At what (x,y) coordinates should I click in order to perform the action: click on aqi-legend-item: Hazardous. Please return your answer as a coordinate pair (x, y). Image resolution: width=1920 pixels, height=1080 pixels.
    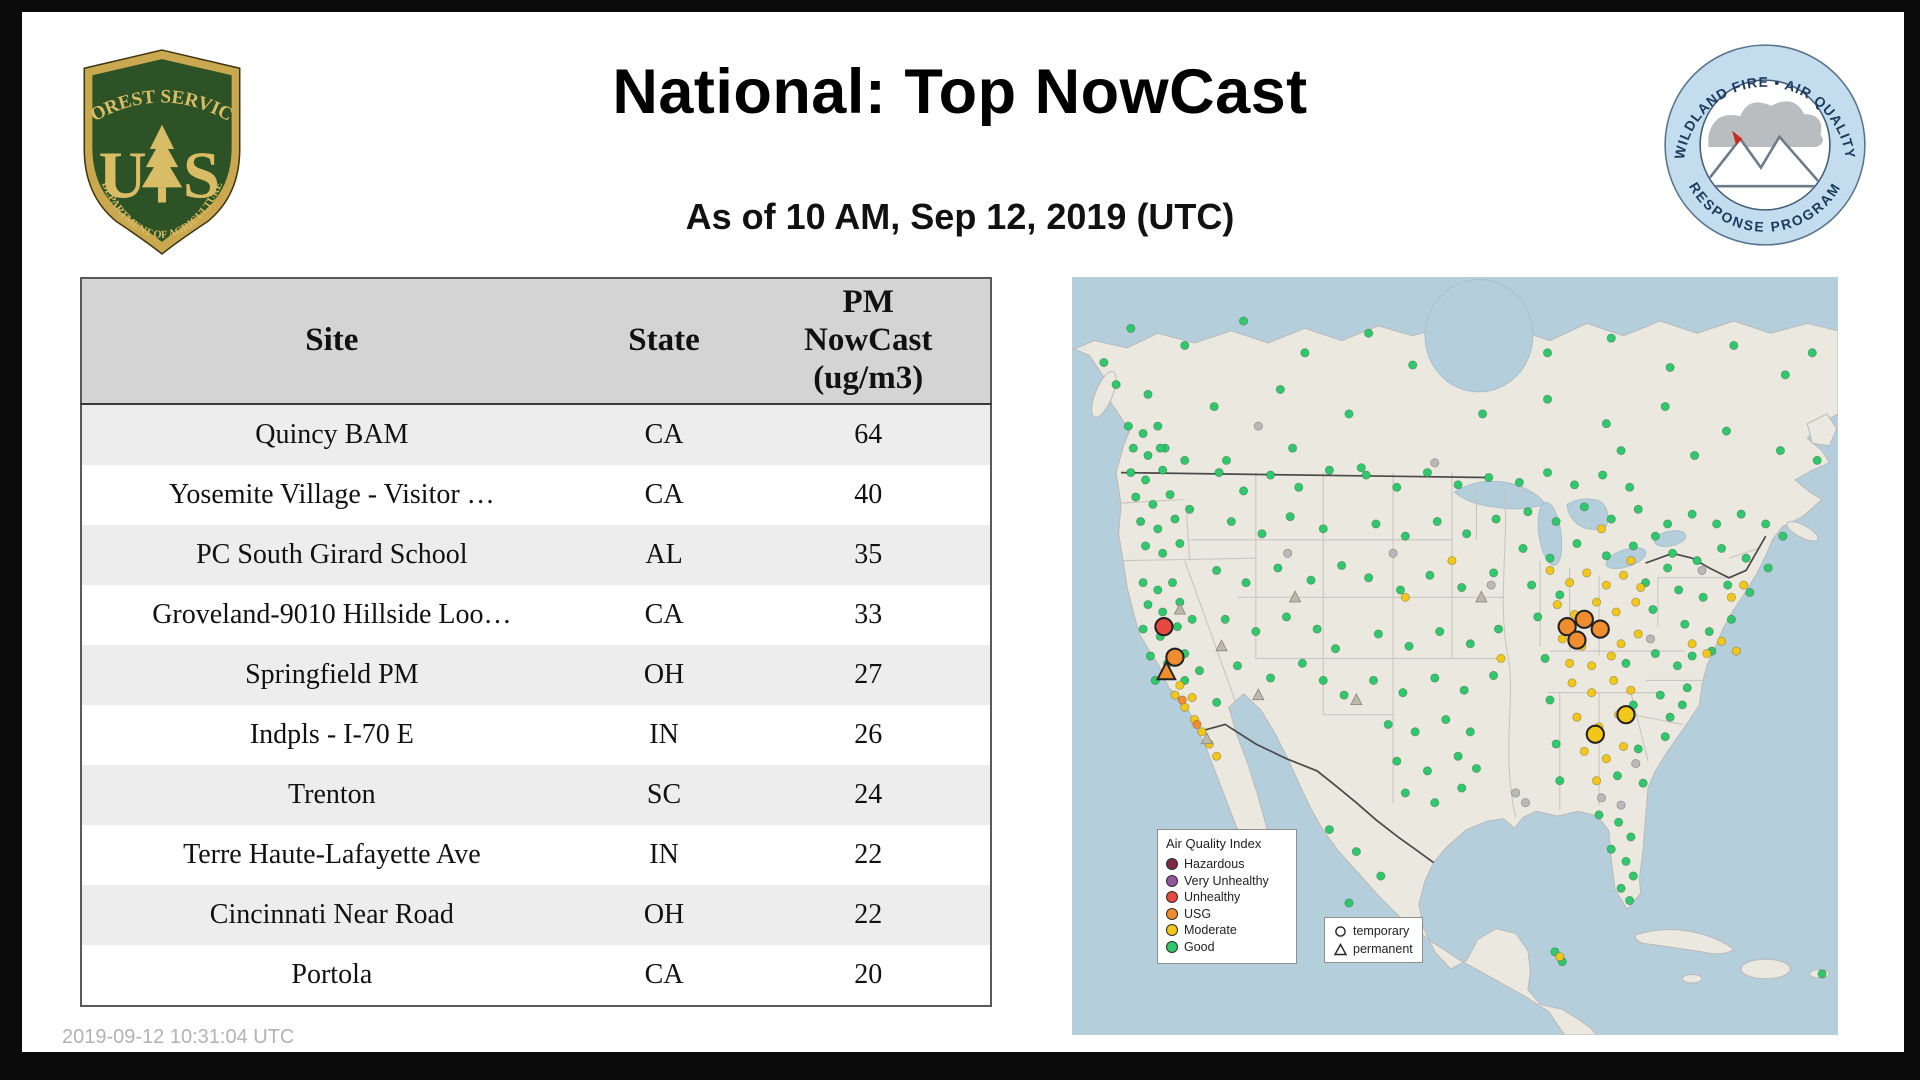
    Looking at the image, I should click on (1227, 864).